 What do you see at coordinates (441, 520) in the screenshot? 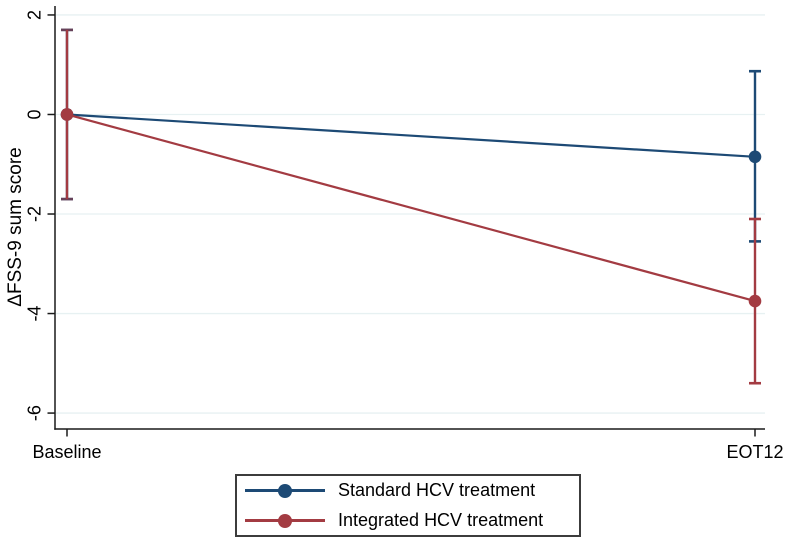
I see `legend-label-integrated: Integrated HCV treatment` at bounding box center [441, 520].